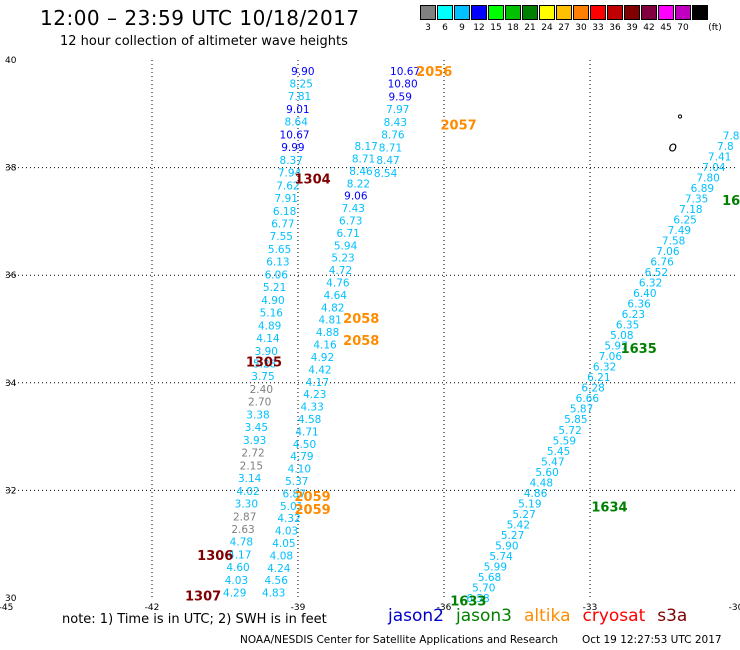  What do you see at coordinates (272, 301) in the screenshot?
I see `wave-height-value: 4.90` at bounding box center [272, 301].